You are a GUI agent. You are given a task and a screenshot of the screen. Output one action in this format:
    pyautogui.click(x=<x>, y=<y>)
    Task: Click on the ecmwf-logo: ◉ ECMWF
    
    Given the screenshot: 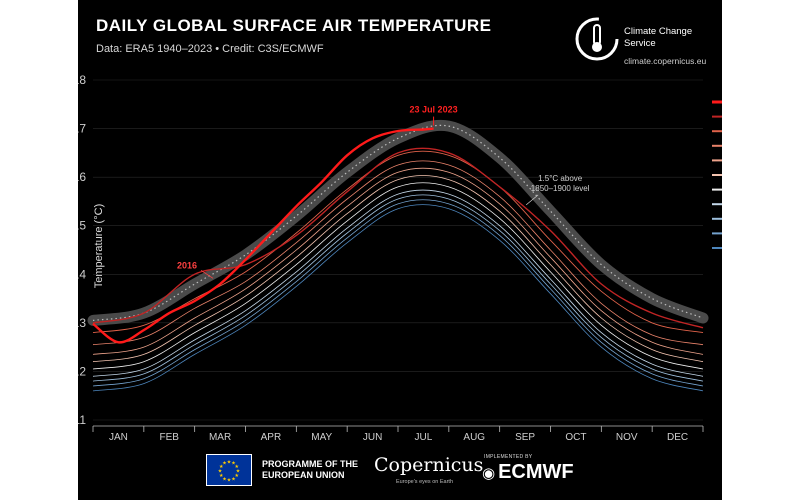 What is the action you would take?
    pyautogui.click(x=528, y=472)
    